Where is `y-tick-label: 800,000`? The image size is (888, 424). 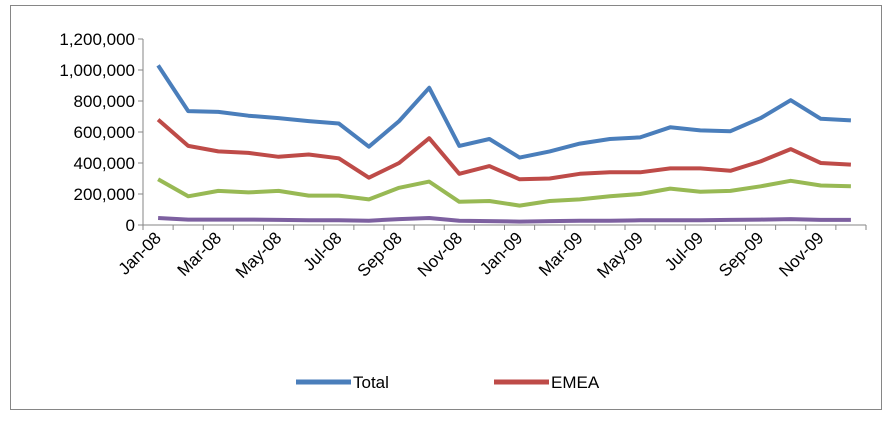 y-tick-label: 800,000 is located at coordinates (104, 101).